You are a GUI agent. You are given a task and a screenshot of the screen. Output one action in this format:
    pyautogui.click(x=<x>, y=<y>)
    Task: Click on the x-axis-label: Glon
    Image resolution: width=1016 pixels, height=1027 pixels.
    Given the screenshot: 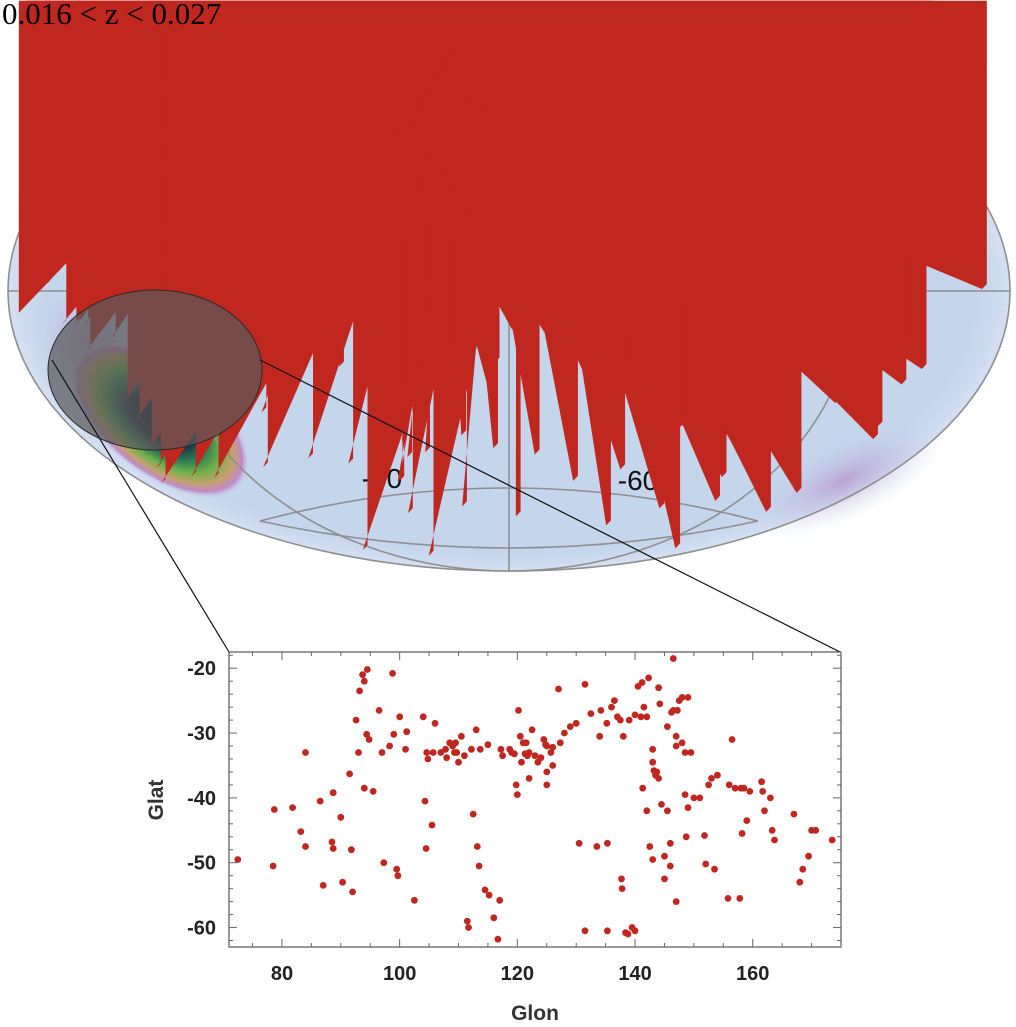 What is the action you would take?
    pyautogui.click(x=535, y=1012)
    